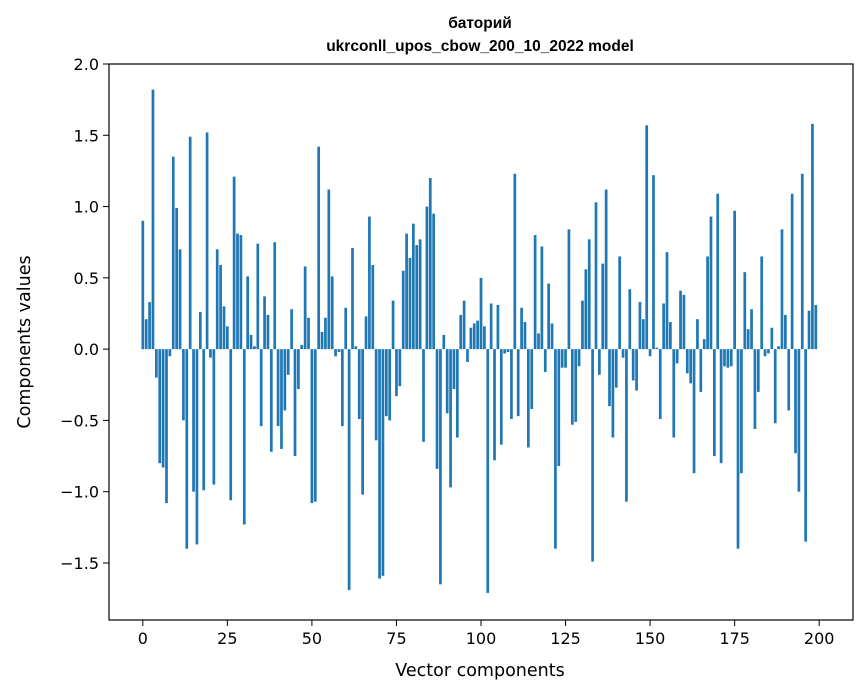 The width and height of the screenshot is (867, 696). Describe the element at coordinates (86, 207) in the screenshot. I see `y-tick-label-5: 1.0` at that location.